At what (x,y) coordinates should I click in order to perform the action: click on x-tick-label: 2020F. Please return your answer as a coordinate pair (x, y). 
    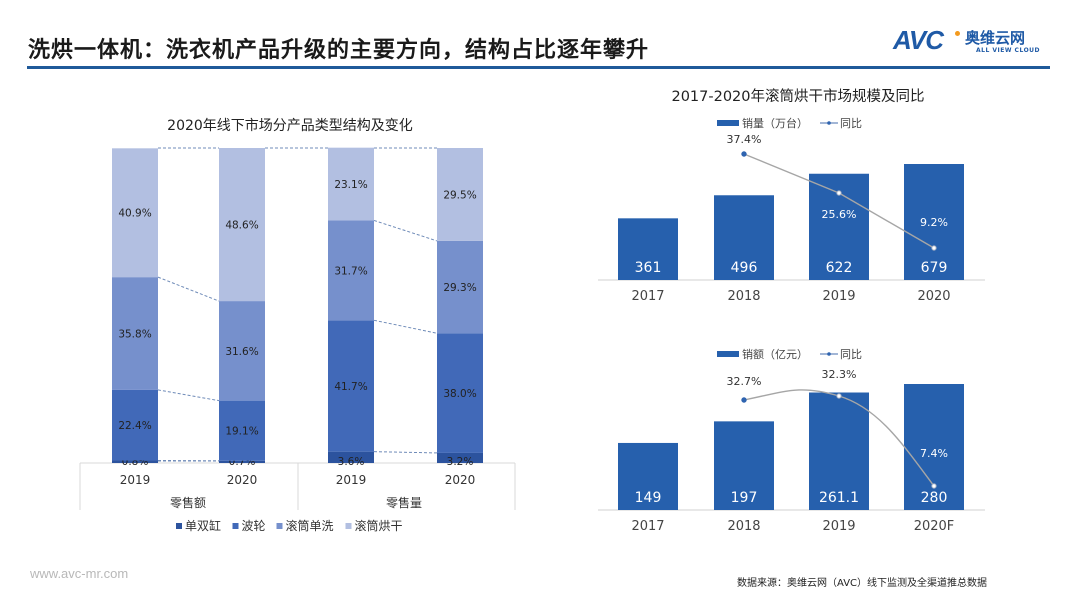
    Looking at the image, I should click on (934, 526).